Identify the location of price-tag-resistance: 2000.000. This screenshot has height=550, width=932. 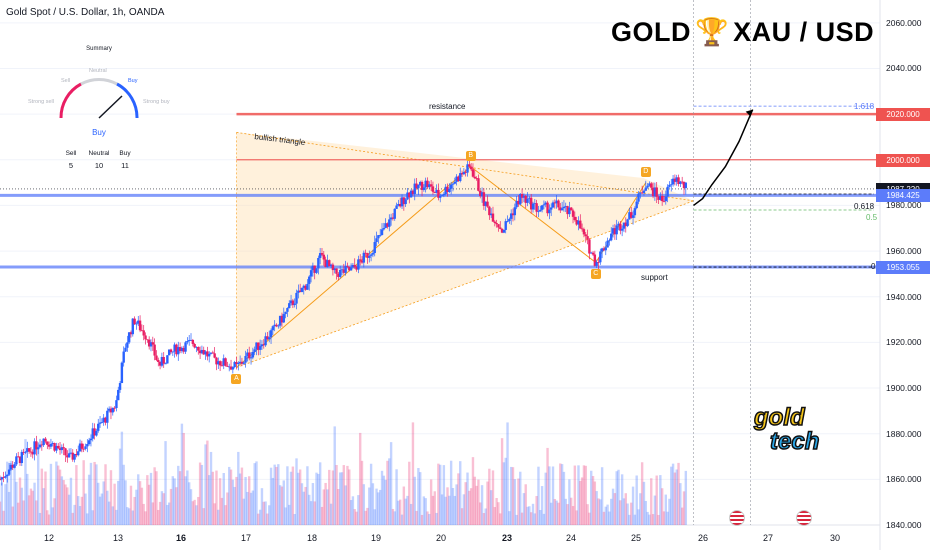
(903, 160).